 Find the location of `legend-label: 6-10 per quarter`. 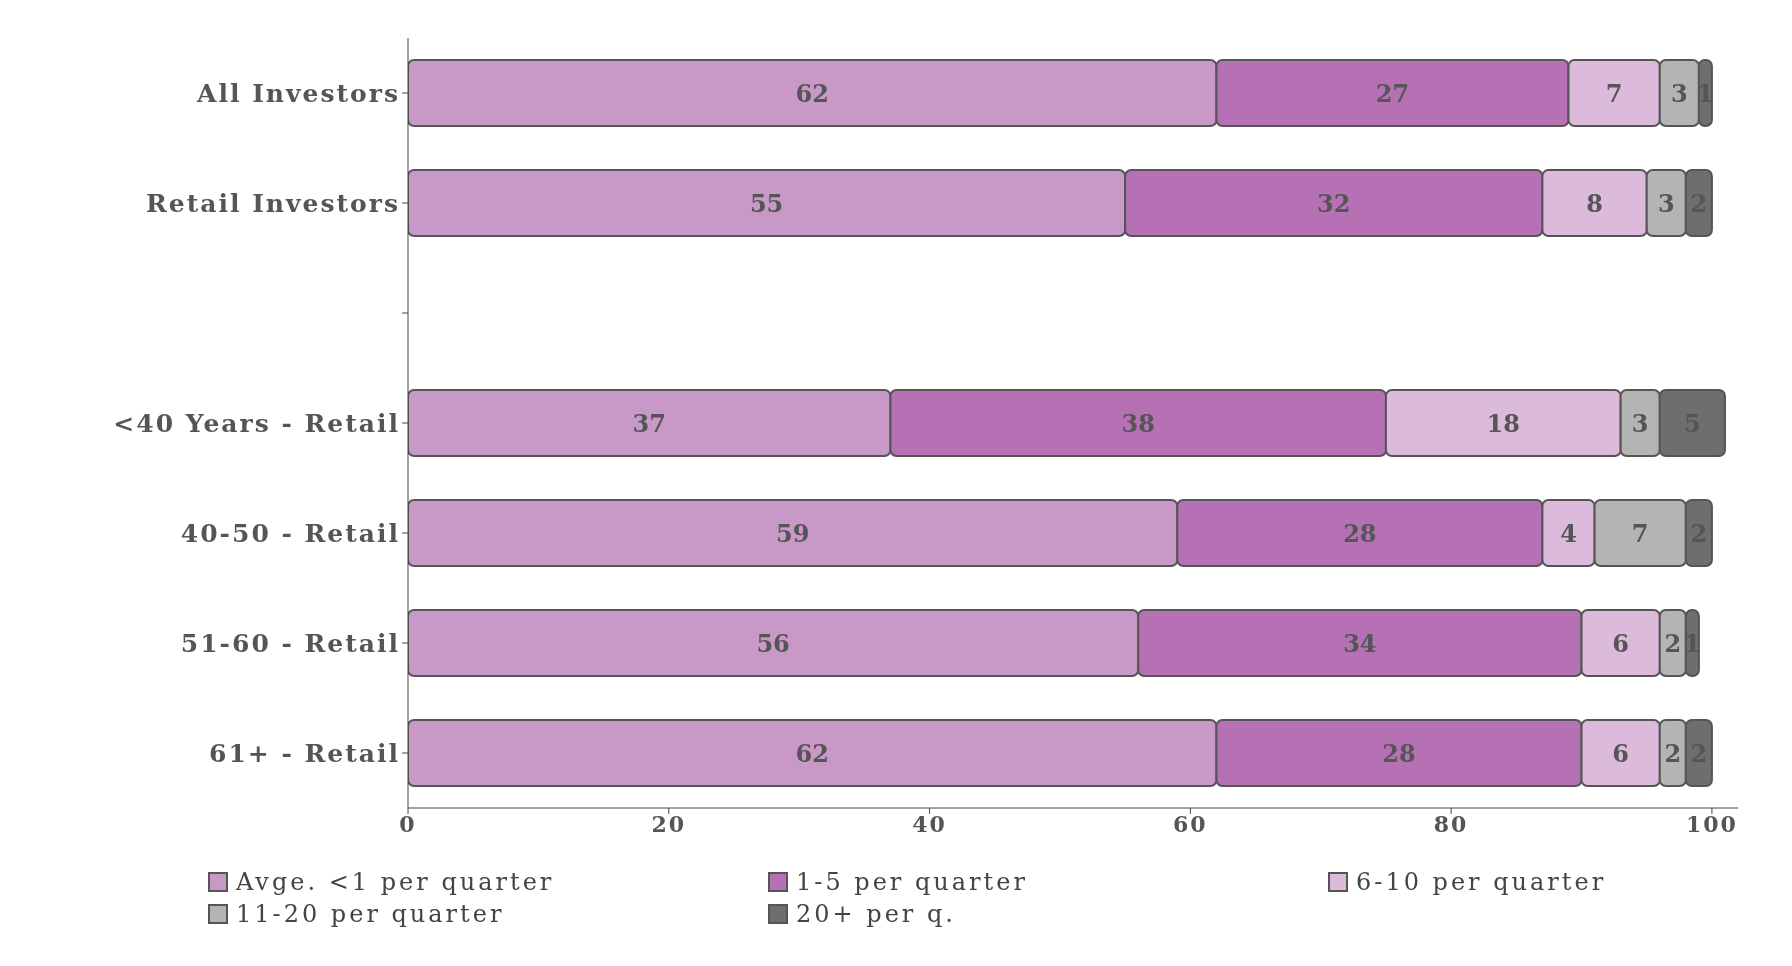

legend-label: 6-10 per quarter is located at coordinates (1481, 882).